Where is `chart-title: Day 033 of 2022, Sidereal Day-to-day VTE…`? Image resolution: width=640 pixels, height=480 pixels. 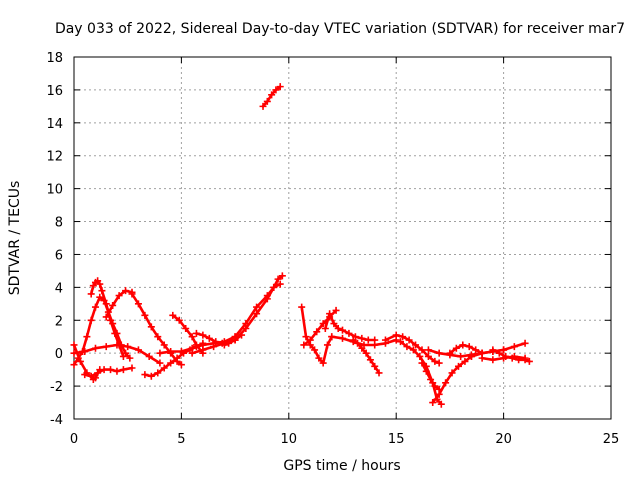 chart-title: Day 033 of 2022, Sidereal Day-to-day VTE… is located at coordinates (340, 29).